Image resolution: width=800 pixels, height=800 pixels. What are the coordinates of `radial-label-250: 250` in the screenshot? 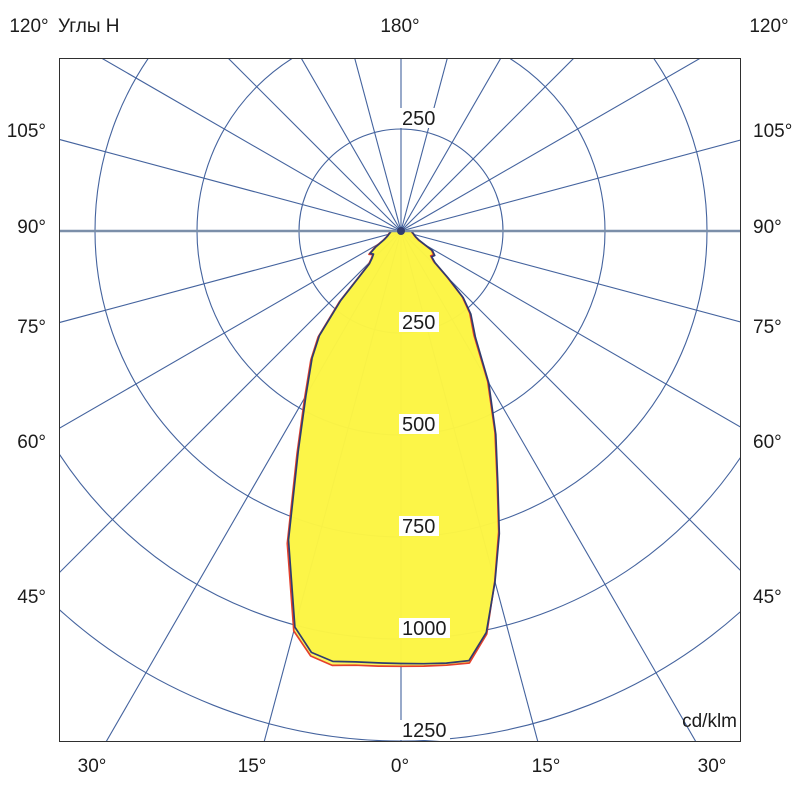 It's located at (418, 323).